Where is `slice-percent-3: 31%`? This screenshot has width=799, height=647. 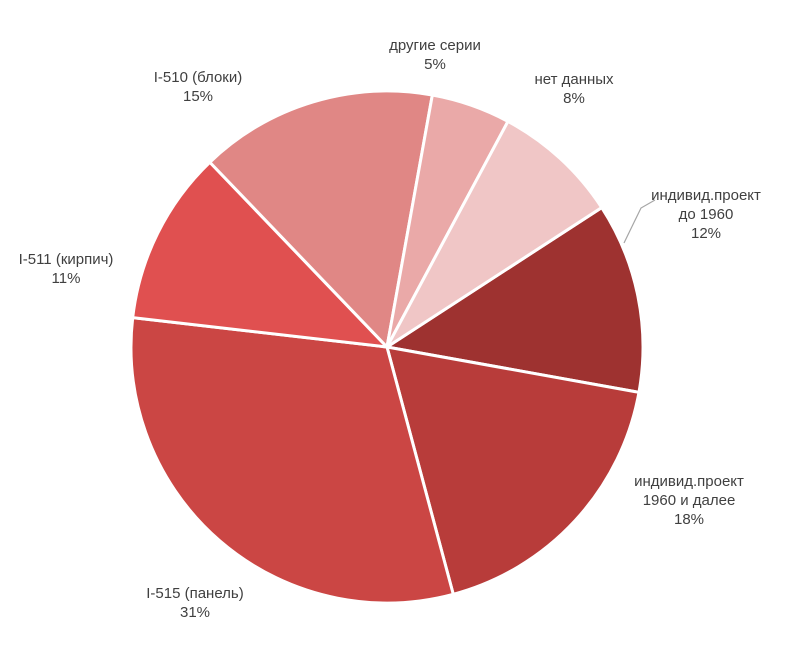
slice-percent-3: 31% is located at coordinates (195, 612).